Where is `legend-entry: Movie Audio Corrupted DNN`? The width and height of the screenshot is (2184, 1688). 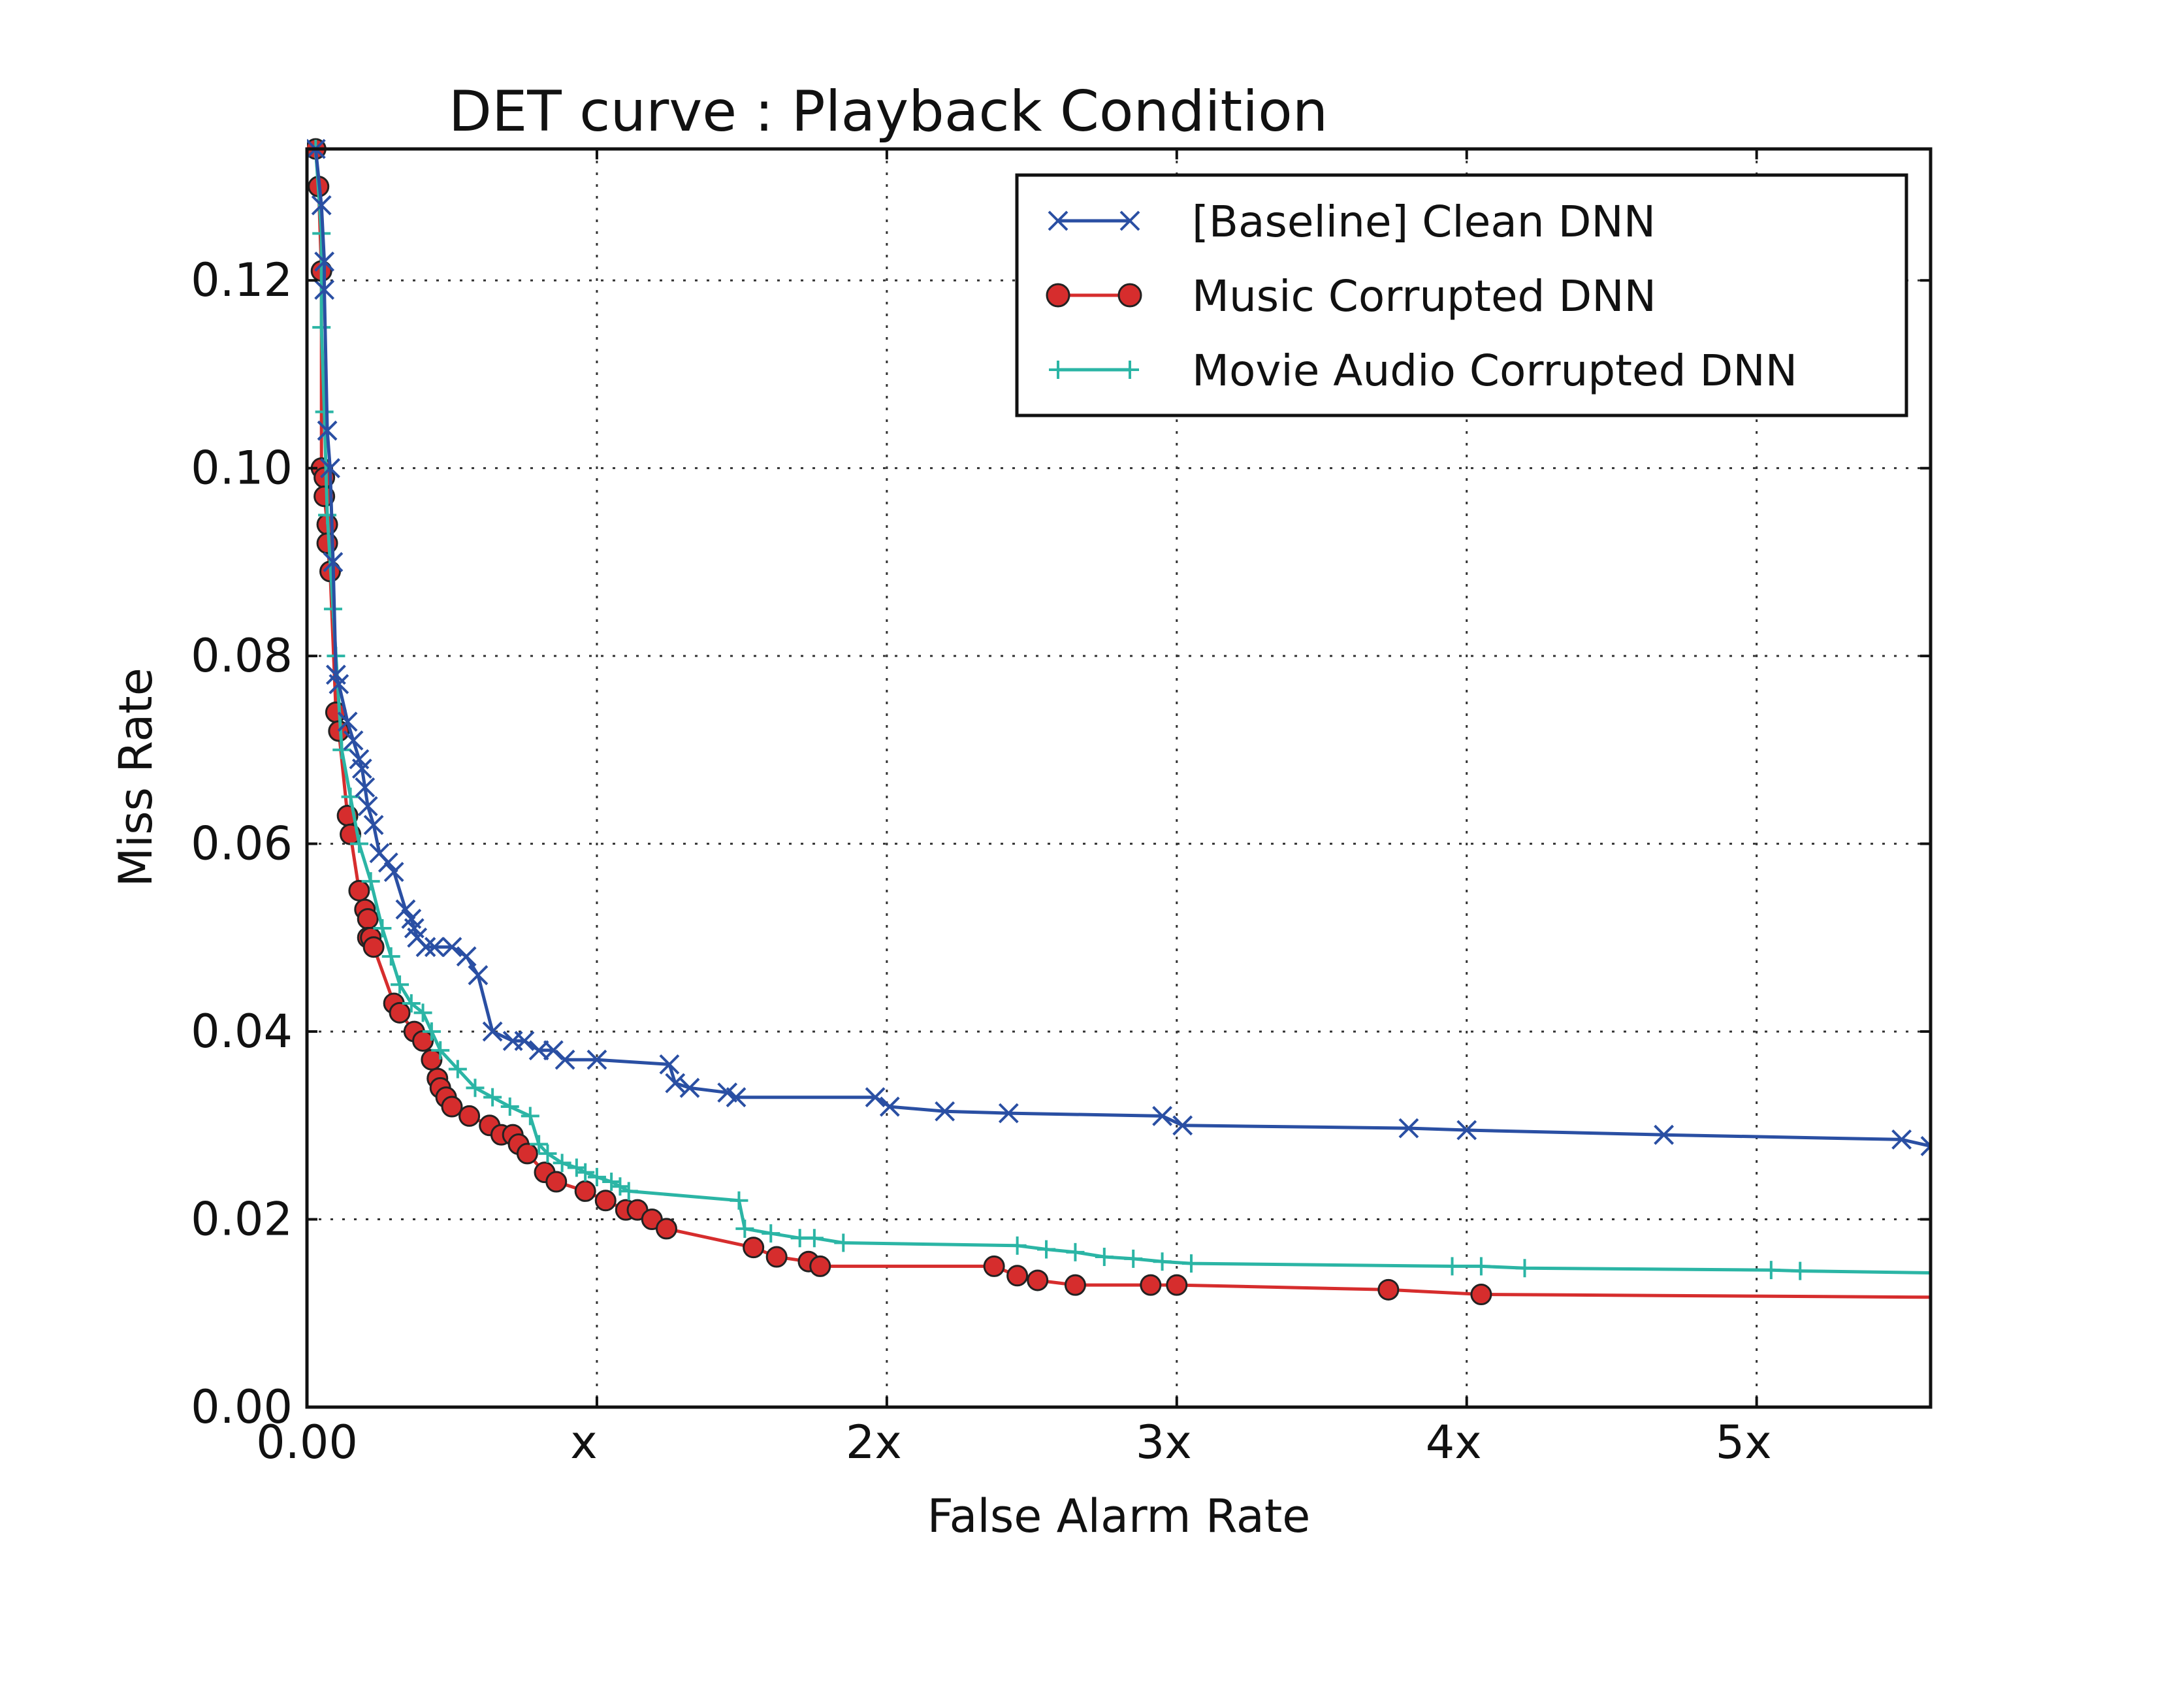
legend-entry: Movie Audio Corrupted DNN is located at coordinates (1423, 371).